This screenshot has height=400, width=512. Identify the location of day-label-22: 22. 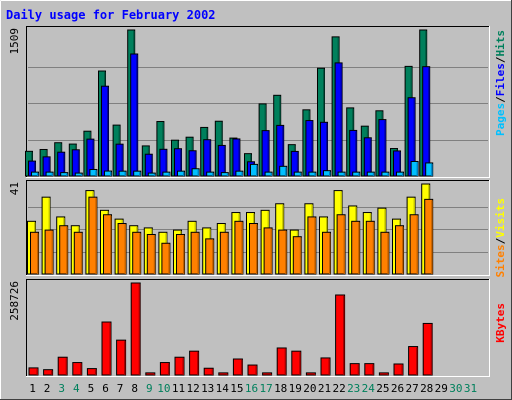
(338, 388).